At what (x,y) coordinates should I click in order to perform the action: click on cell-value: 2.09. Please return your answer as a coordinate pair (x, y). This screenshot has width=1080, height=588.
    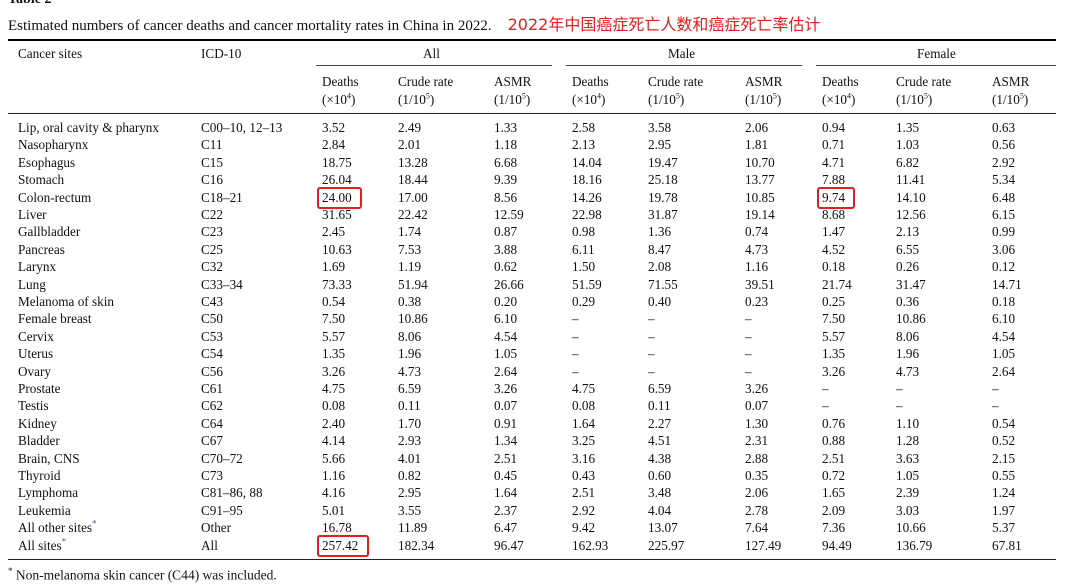
    Looking at the image, I should click on (834, 510).